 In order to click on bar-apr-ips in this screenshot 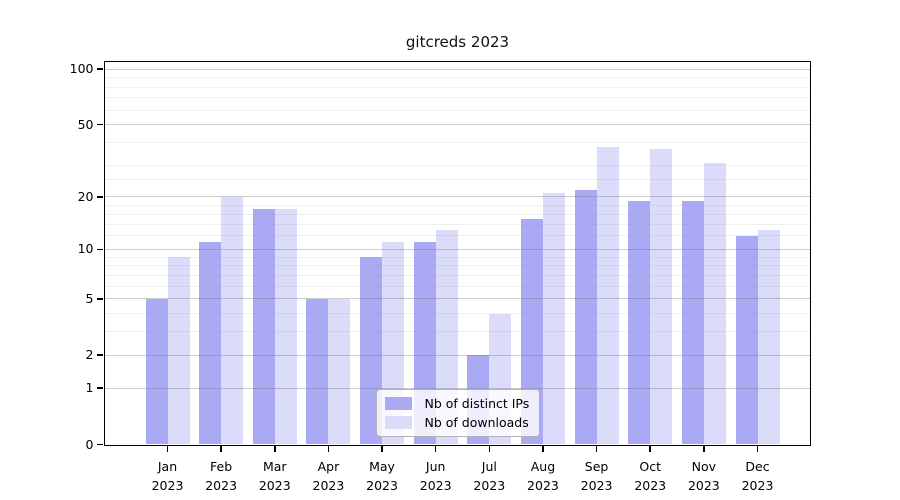, I will do `click(317, 371)`.